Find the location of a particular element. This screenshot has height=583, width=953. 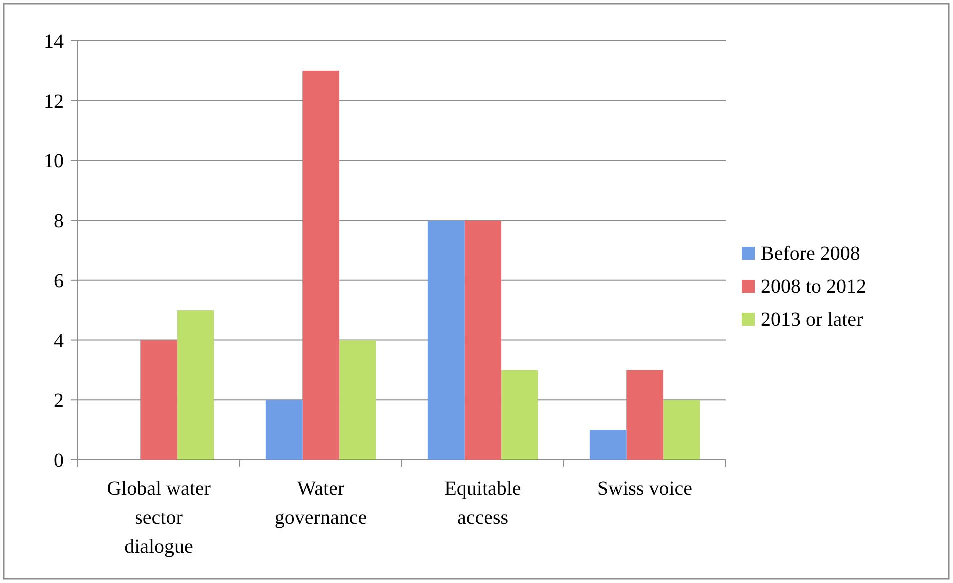

legend-label: 2008 to 2012 is located at coordinates (814, 287).